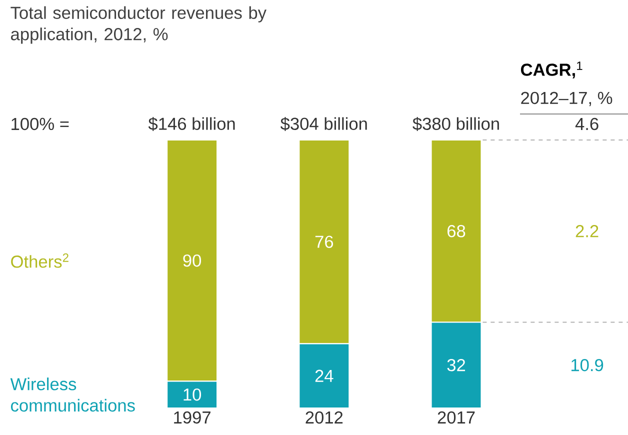 The width and height of the screenshot is (628, 435). Describe the element at coordinates (587, 231) in the screenshot. I see `text: 2.2` at that location.